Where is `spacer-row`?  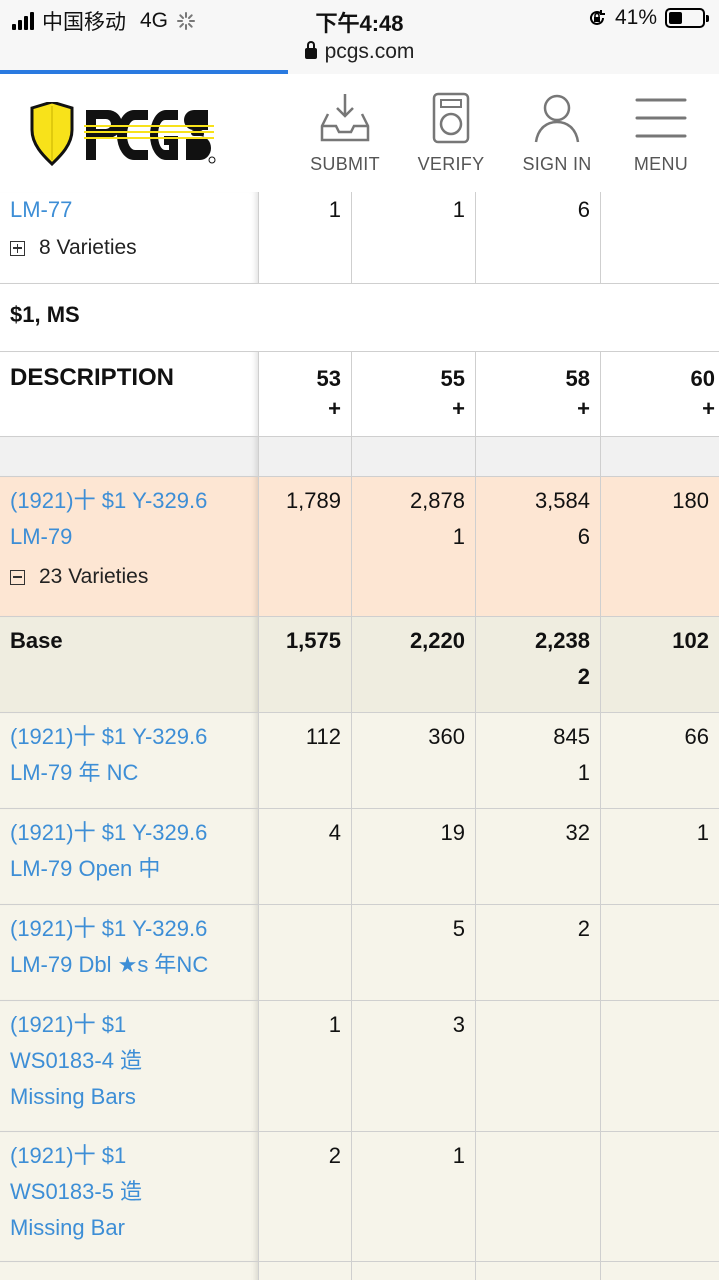 spacer-row is located at coordinates (359, 457).